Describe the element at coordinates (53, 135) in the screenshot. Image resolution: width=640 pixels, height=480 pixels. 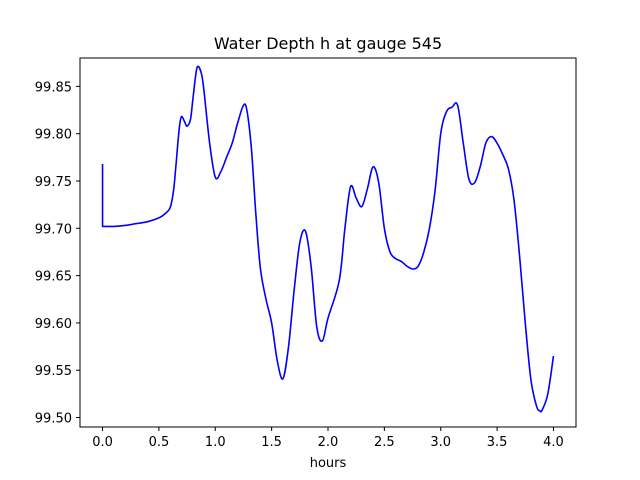
I see `y-tick-label: 99.80` at that location.